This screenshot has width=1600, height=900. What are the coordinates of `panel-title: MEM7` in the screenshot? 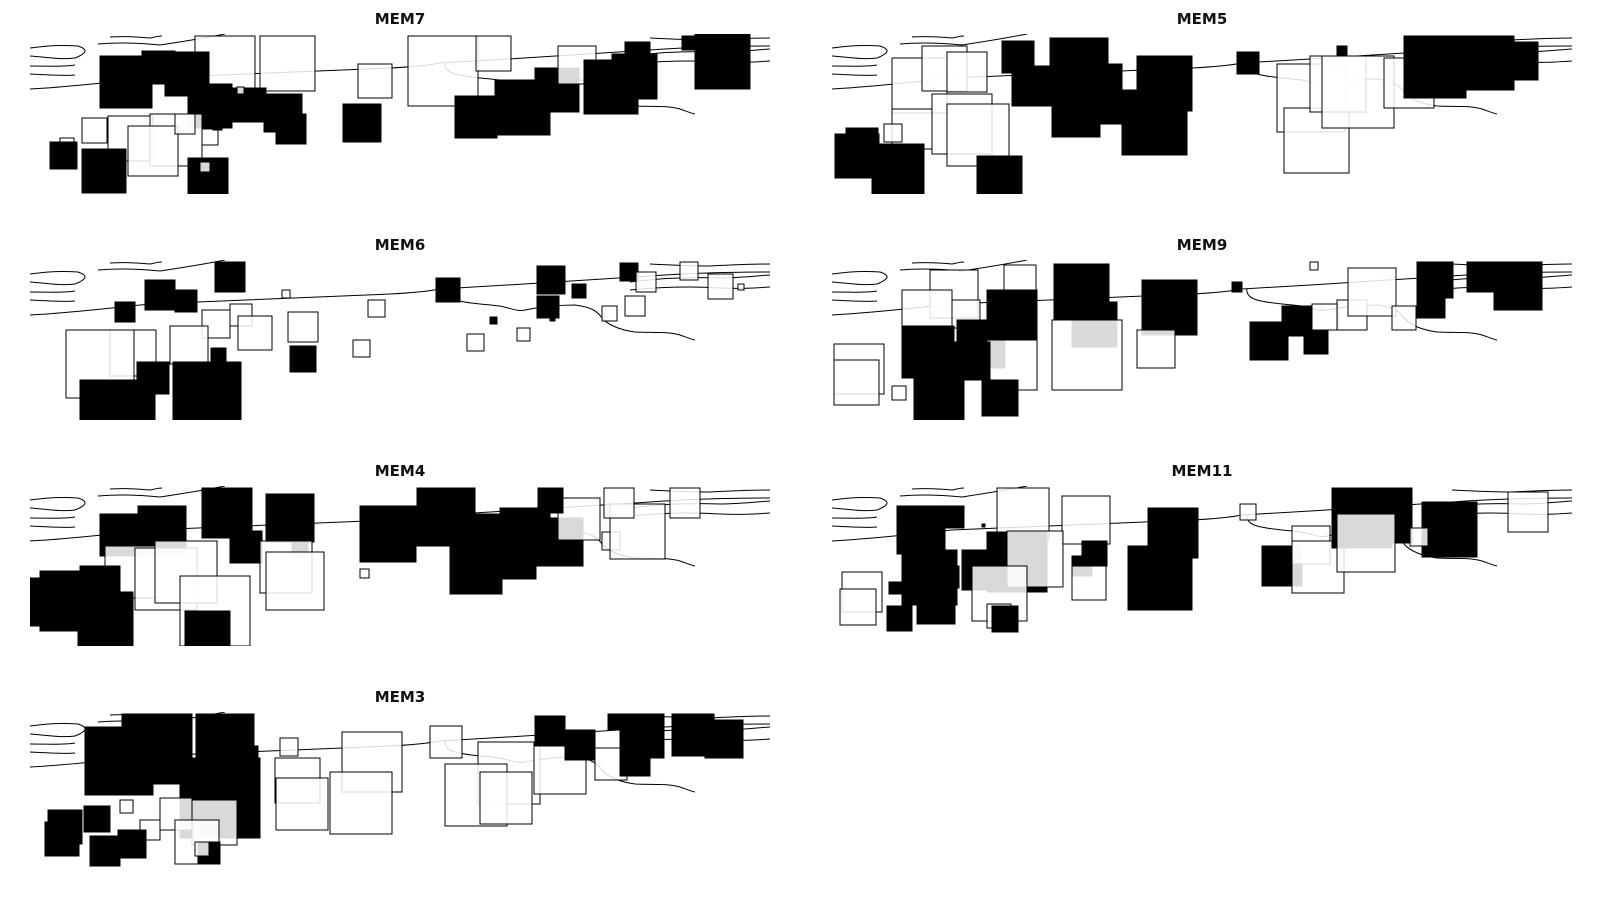 It's located at (400, 19).